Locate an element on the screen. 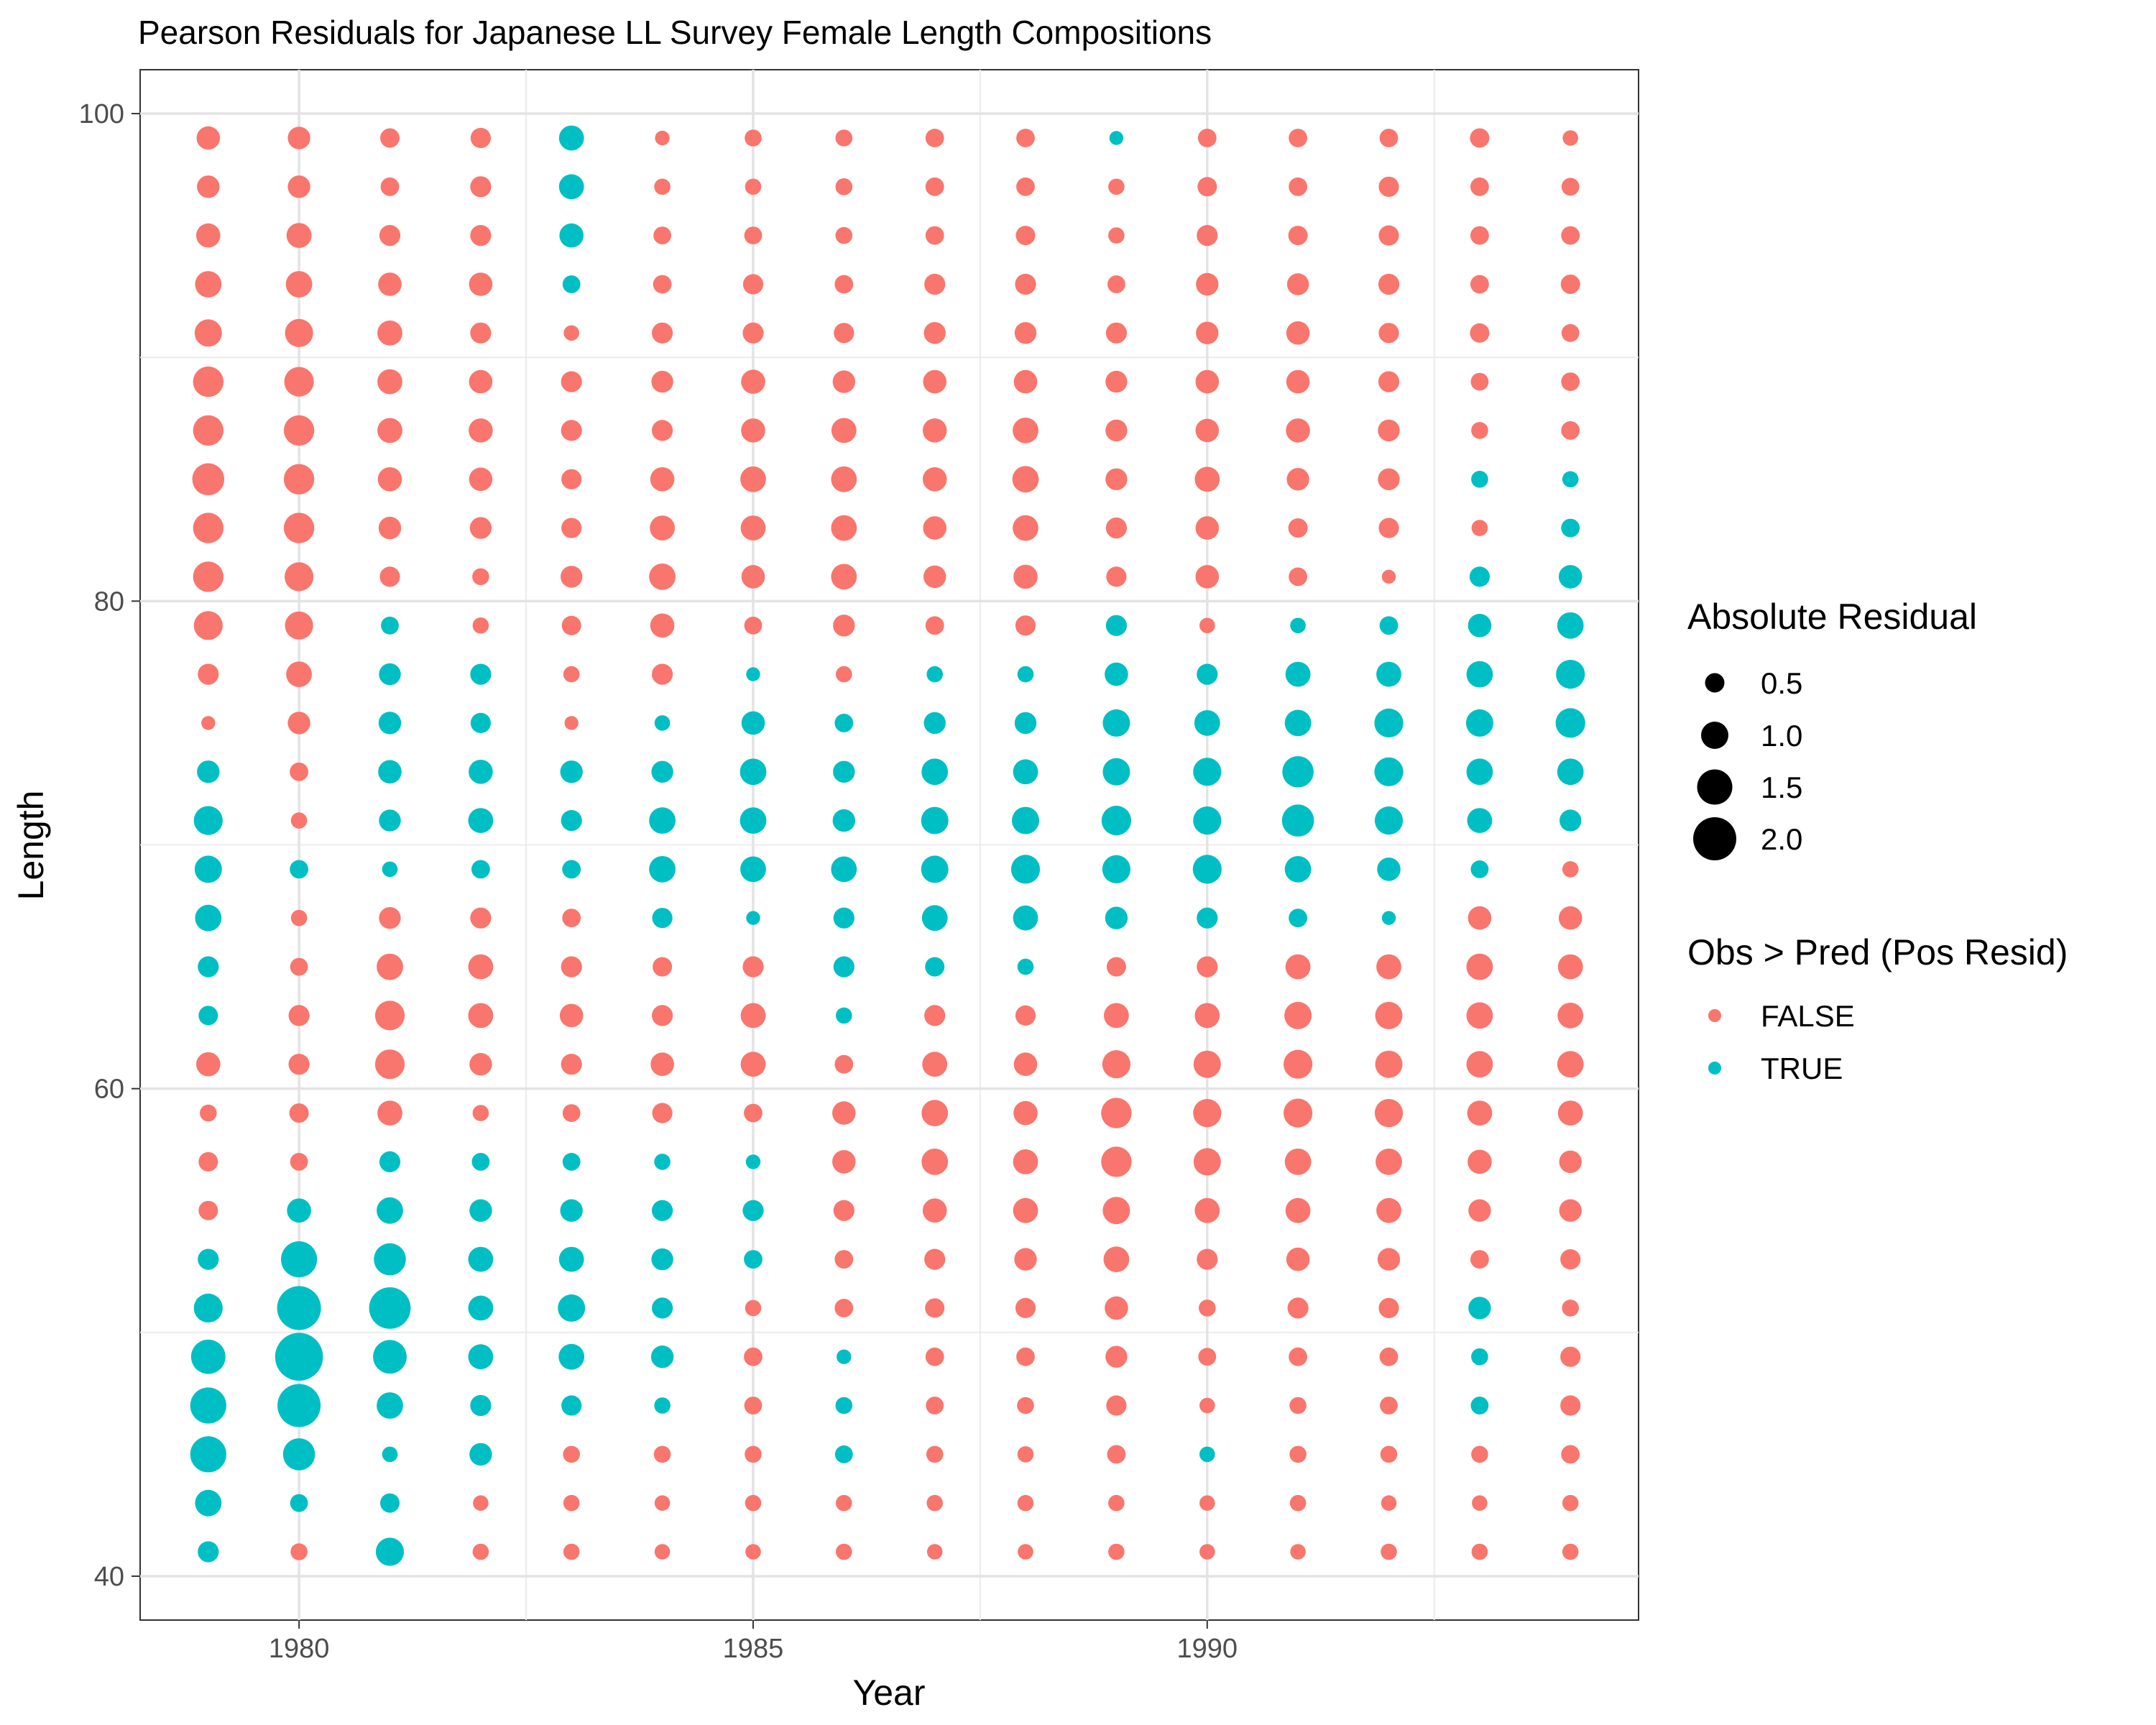  x-tick-label-1980: 1980 is located at coordinates (299, 1649).